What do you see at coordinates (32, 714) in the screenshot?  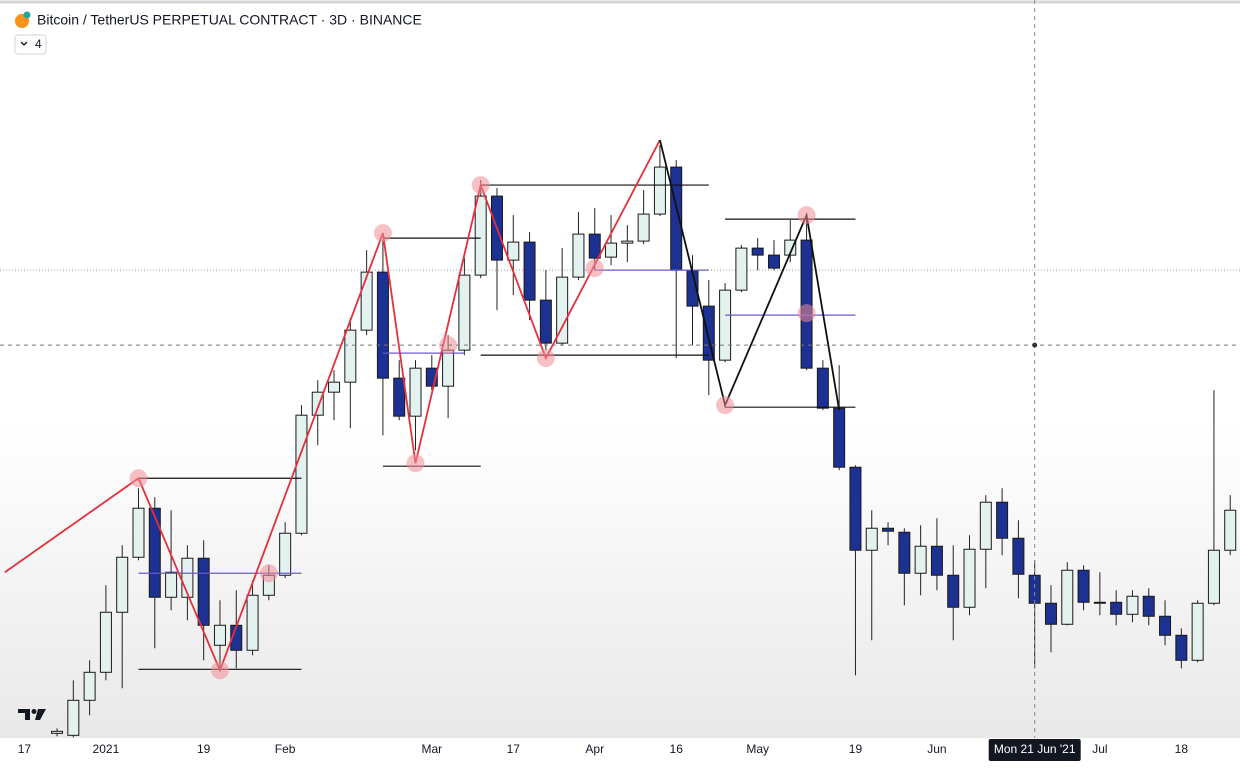 I see `tv-logo` at bounding box center [32, 714].